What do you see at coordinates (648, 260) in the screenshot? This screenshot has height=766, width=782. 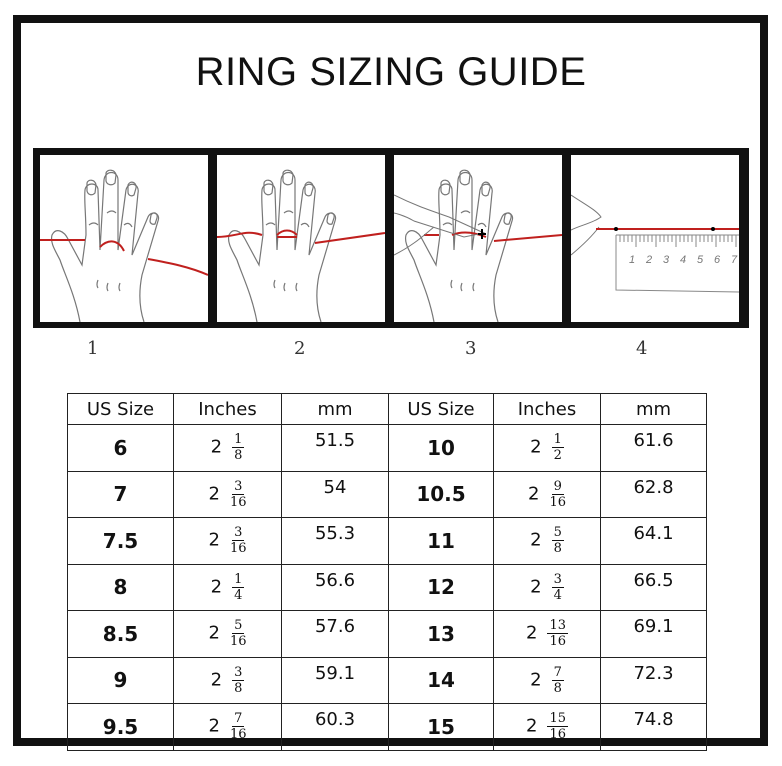 I see `ruler-number: 2` at bounding box center [648, 260].